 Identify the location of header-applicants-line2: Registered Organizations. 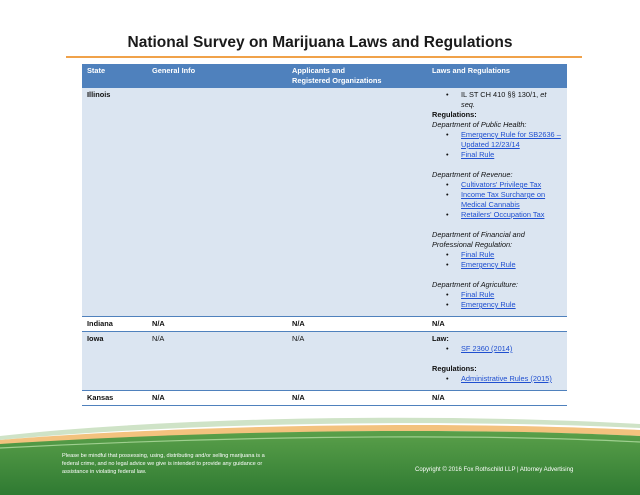
(337, 80).